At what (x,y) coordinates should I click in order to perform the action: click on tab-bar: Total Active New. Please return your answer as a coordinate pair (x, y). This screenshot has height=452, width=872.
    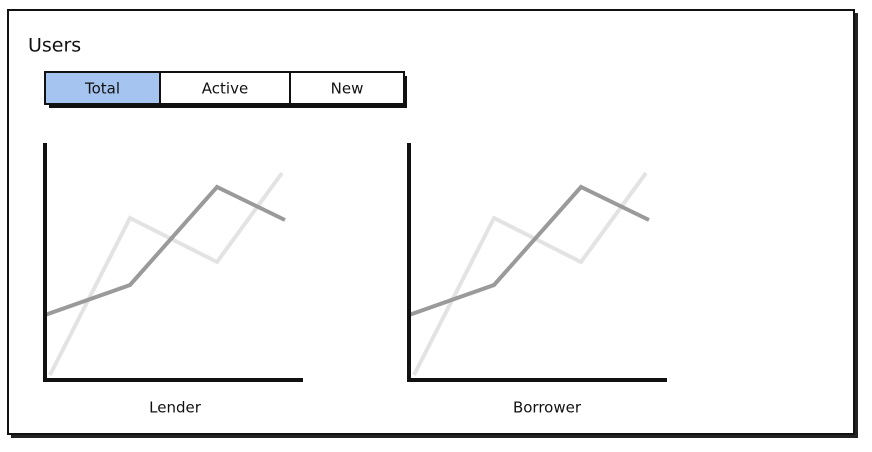
    Looking at the image, I should click on (224, 88).